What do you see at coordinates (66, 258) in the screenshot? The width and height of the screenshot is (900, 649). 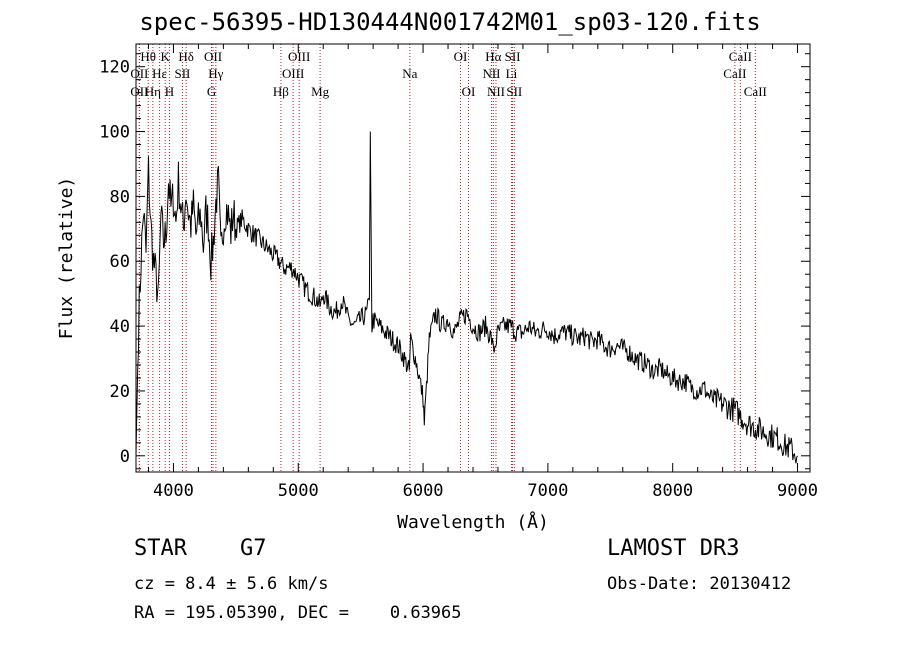 I see `y-axis-label: Flux (relative)` at bounding box center [66, 258].